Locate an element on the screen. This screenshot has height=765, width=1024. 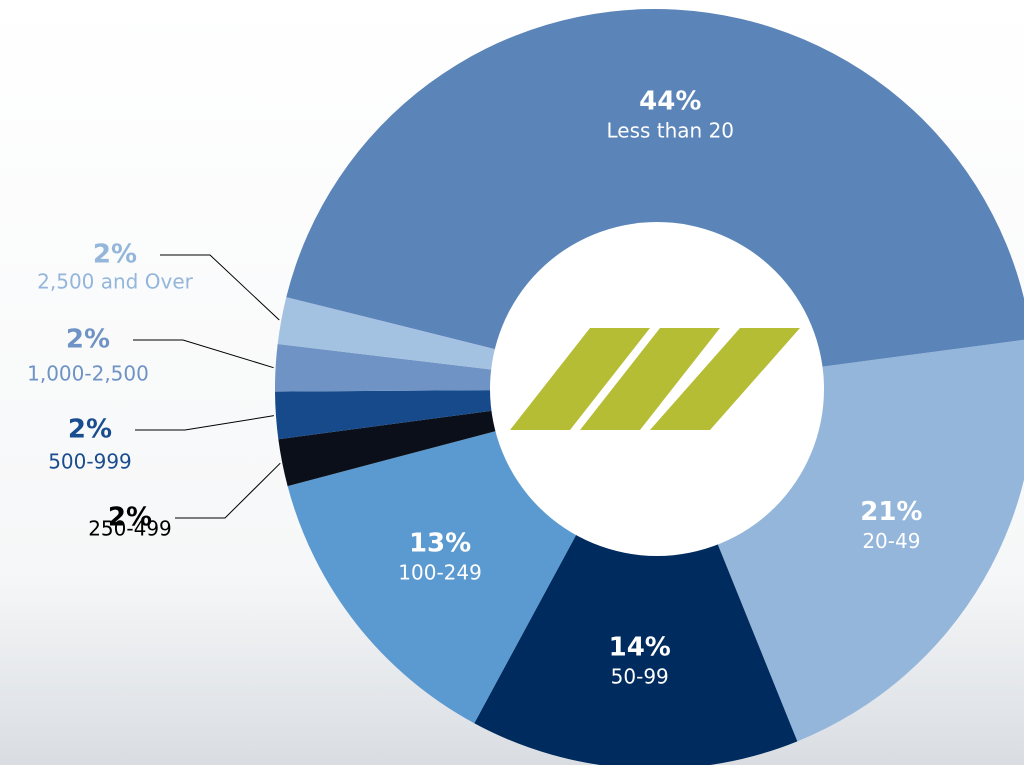
category-label: 20-49 is located at coordinates (891, 541).